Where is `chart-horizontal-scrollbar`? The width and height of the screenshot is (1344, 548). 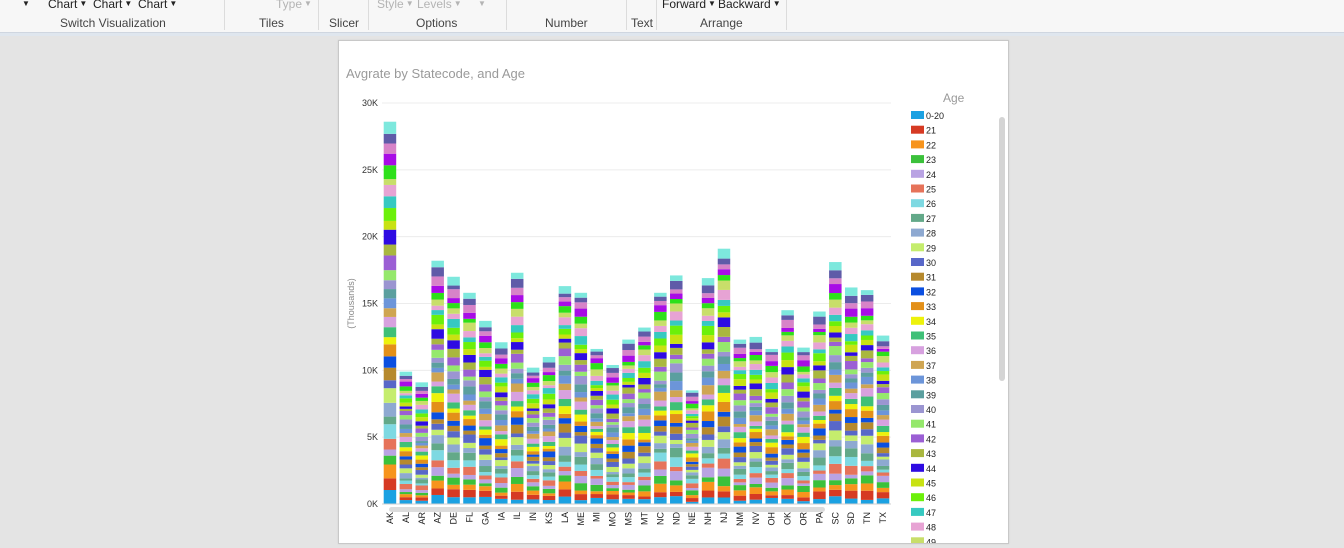
chart-horizontal-scrollbar is located at coordinates (607, 509).